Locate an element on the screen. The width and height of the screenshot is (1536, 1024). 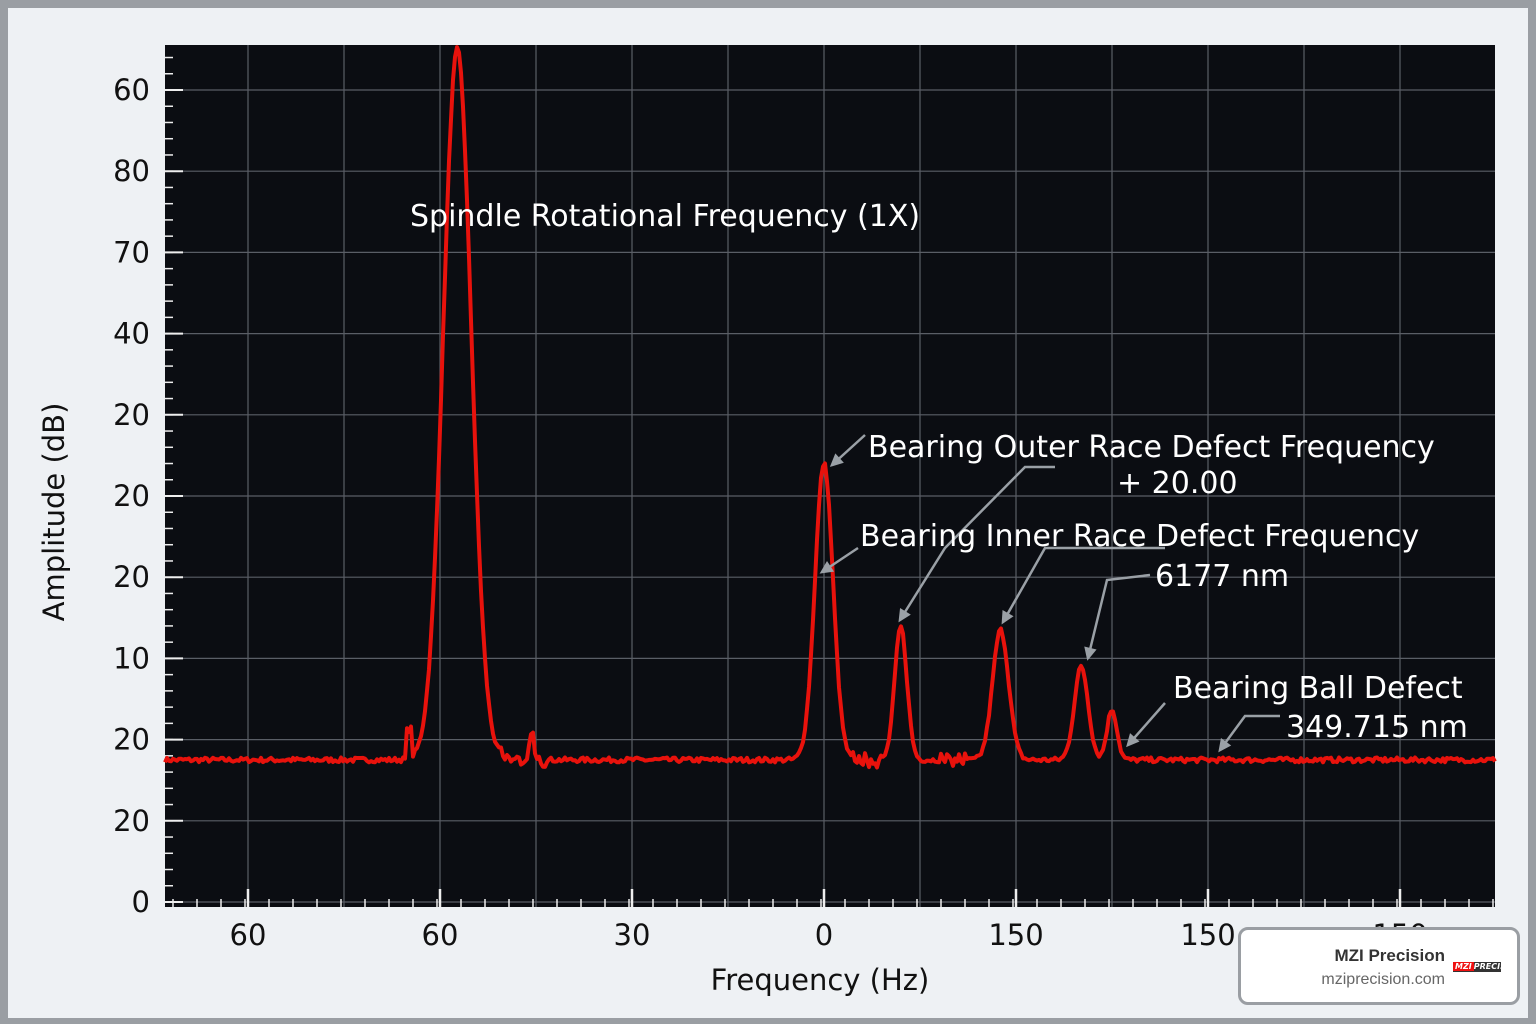
watermark-url: mziprecision.com is located at coordinates (1383, 979).